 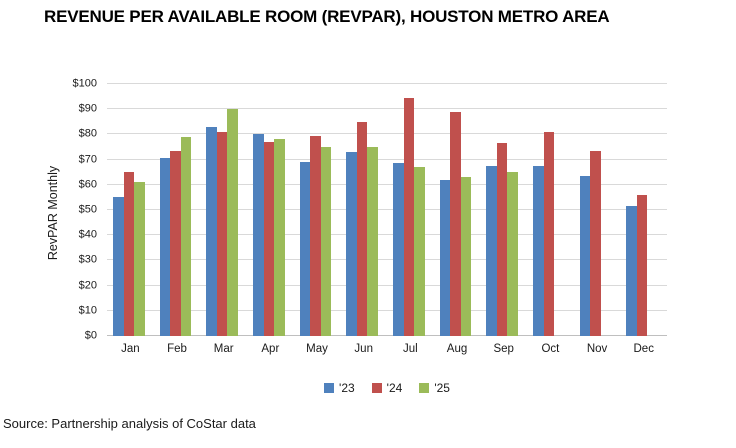 What do you see at coordinates (394, 388) in the screenshot?
I see `legend-label: '24` at bounding box center [394, 388].